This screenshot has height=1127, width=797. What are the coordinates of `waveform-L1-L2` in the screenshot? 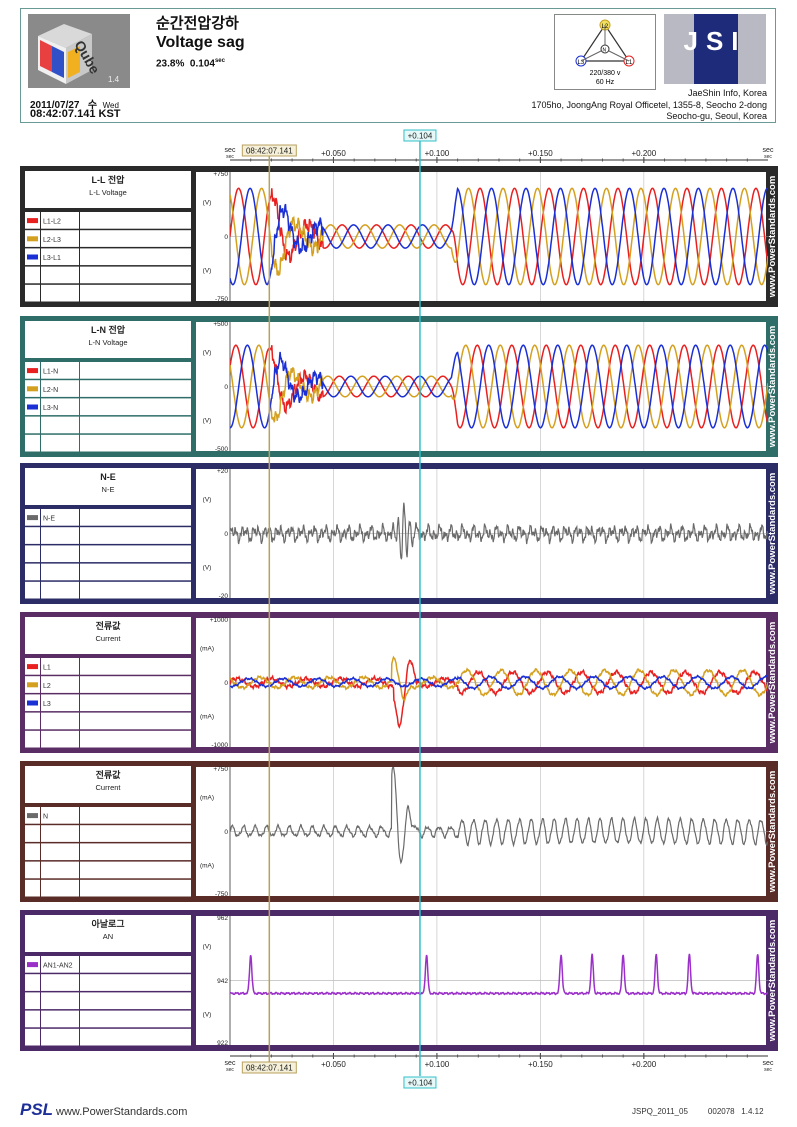 It's located at (499, 236).